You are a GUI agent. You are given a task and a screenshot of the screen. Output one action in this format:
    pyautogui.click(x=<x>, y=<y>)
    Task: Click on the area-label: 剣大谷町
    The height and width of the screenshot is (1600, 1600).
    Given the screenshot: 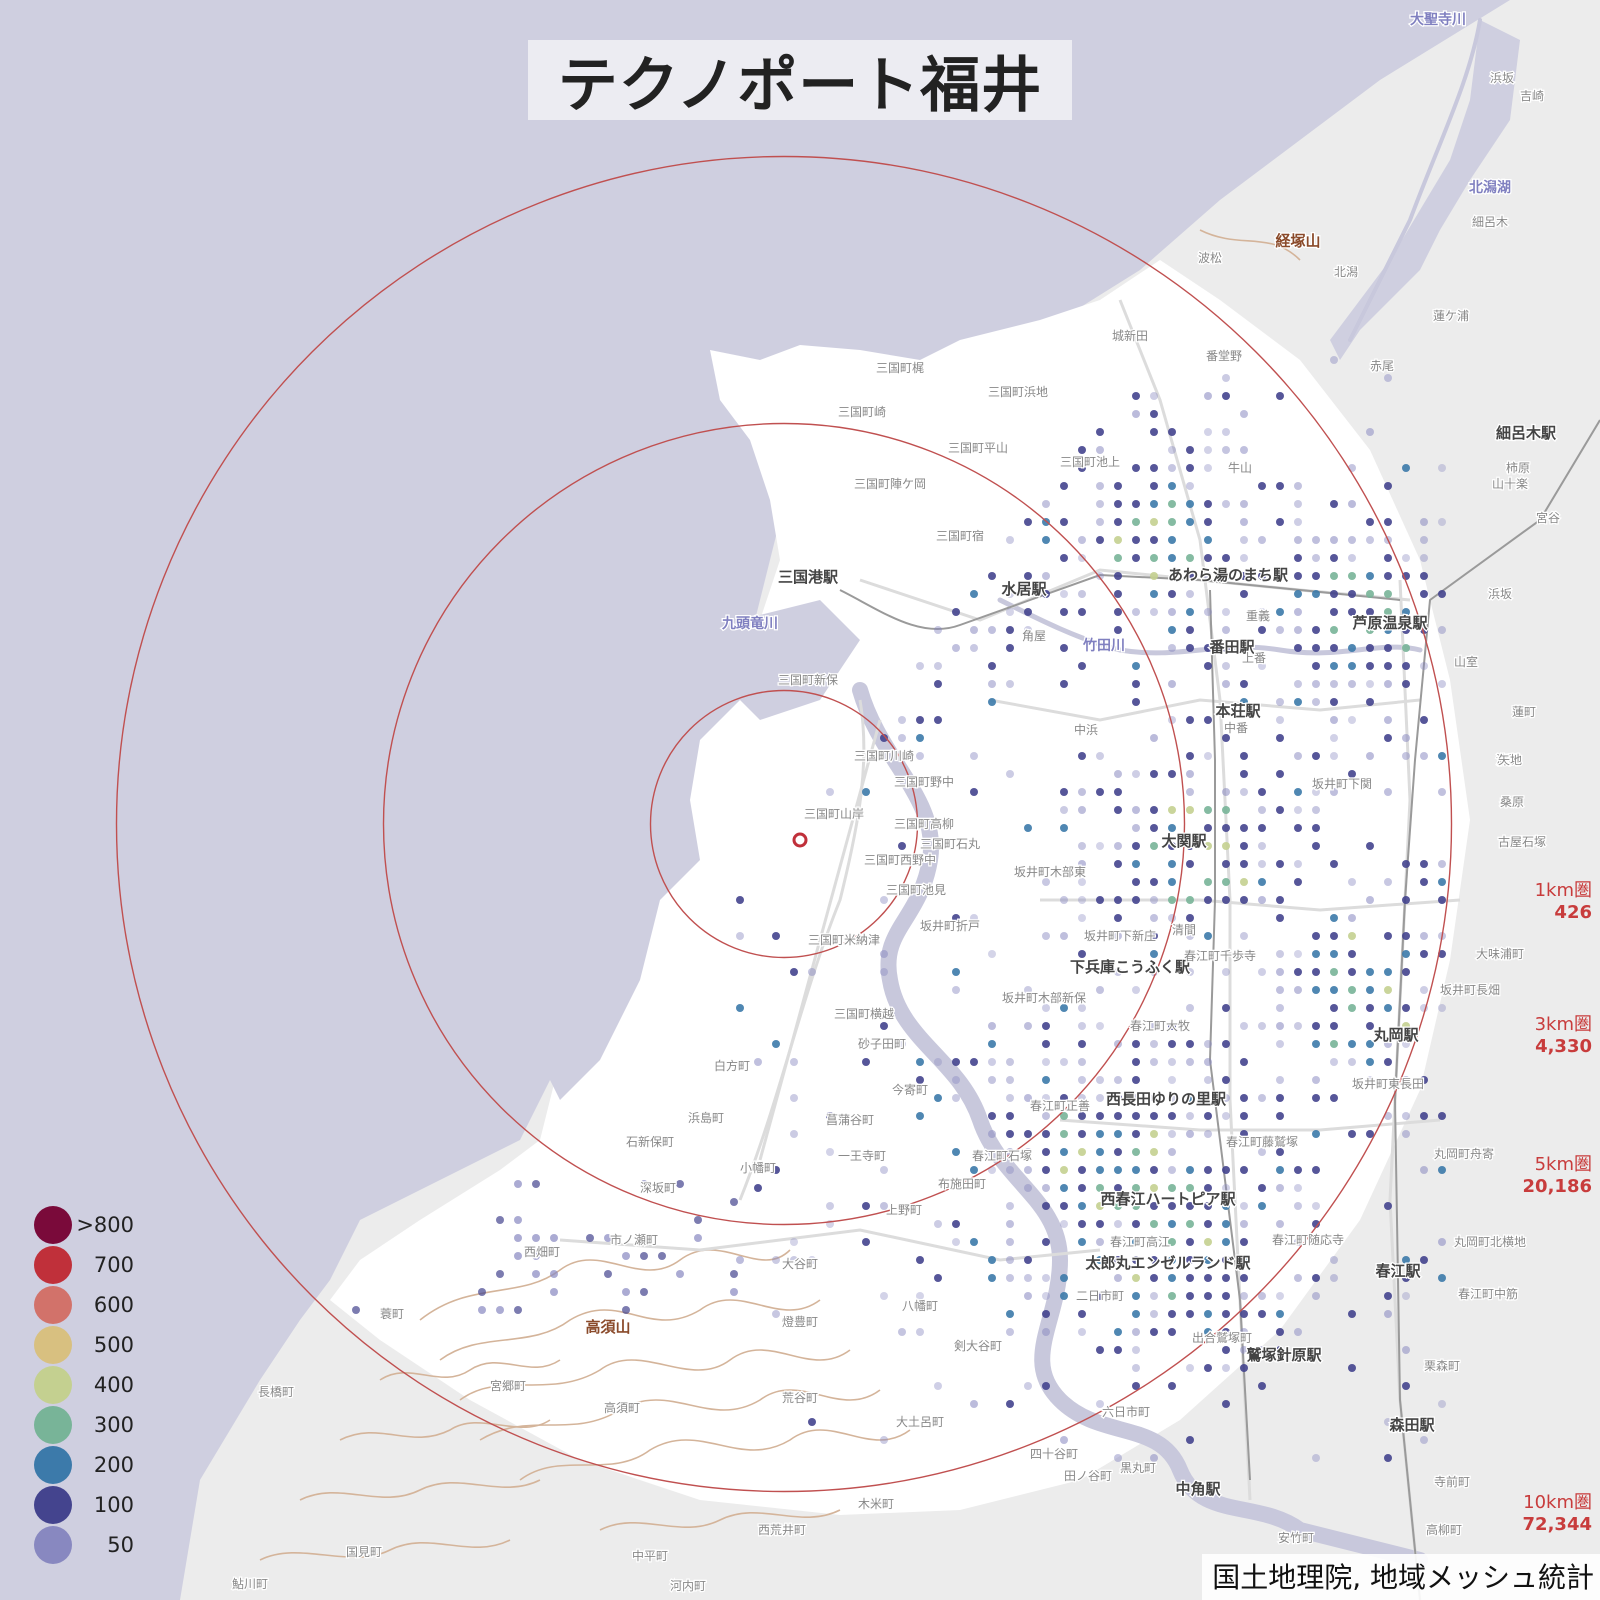 What is the action you would take?
    pyautogui.click(x=978, y=1346)
    